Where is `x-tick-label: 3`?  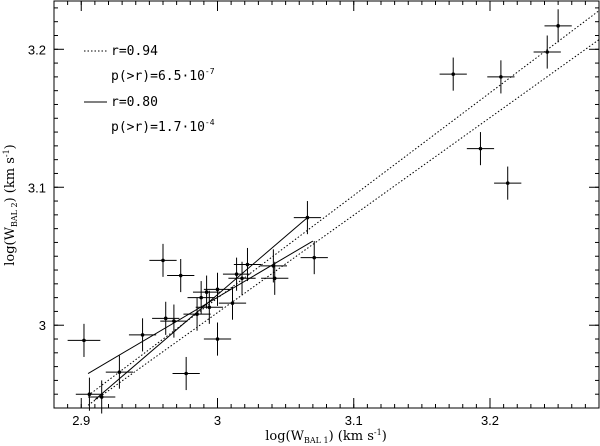 x-tick-label: 3 is located at coordinates (217, 420).